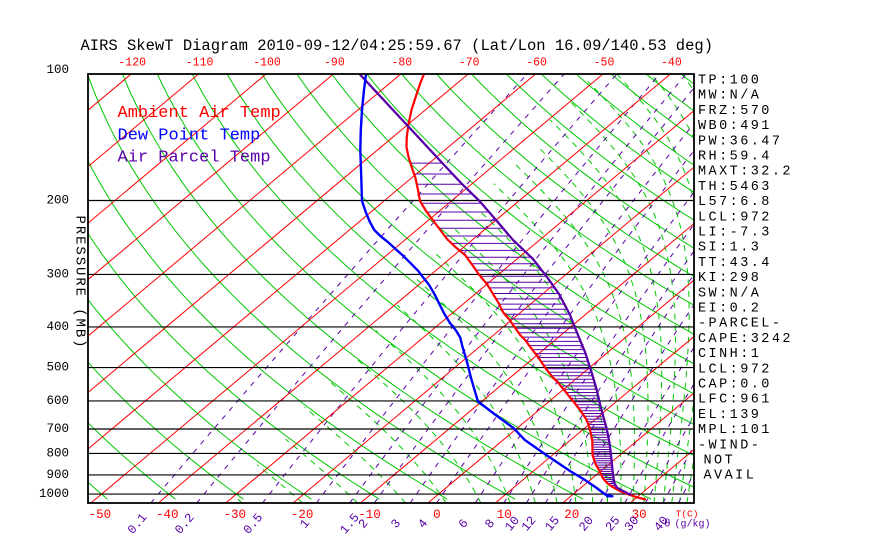 The width and height of the screenshot is (870, 560). Describe the element at coordinates (735, 233) in the screenshot. I see `svg-text: LI:-7.3` at that location.